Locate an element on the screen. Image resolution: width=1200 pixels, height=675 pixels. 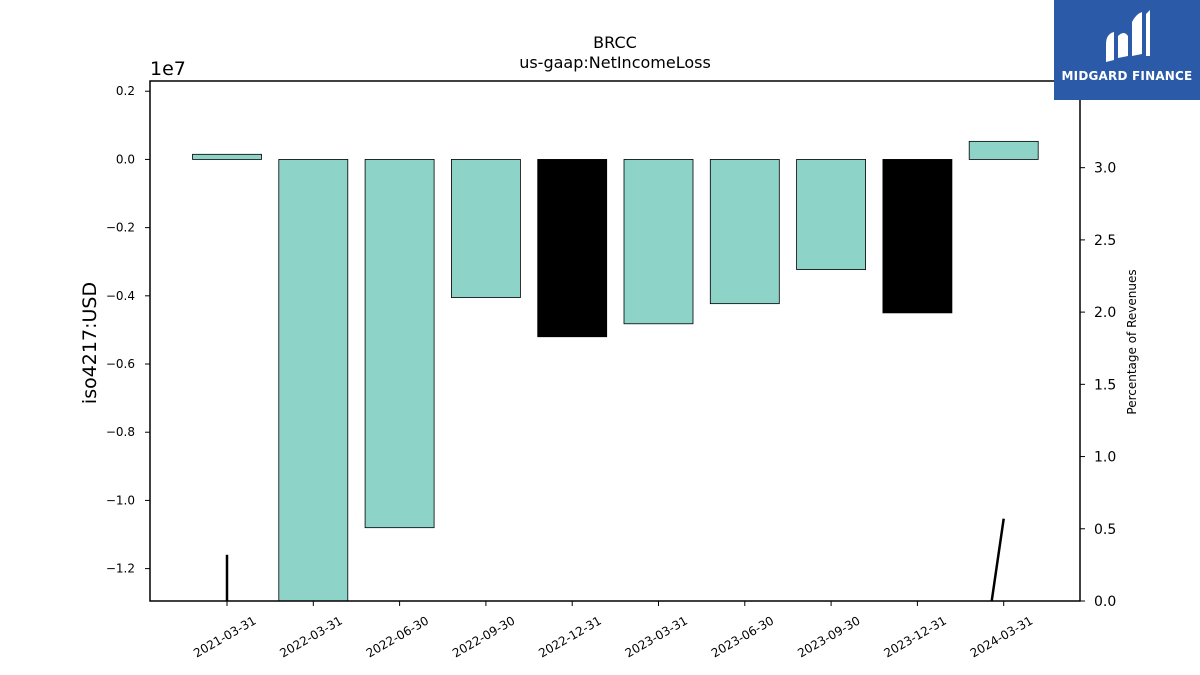
x-tick-label: 2023-03-31 is located at coordinates (656, 636).